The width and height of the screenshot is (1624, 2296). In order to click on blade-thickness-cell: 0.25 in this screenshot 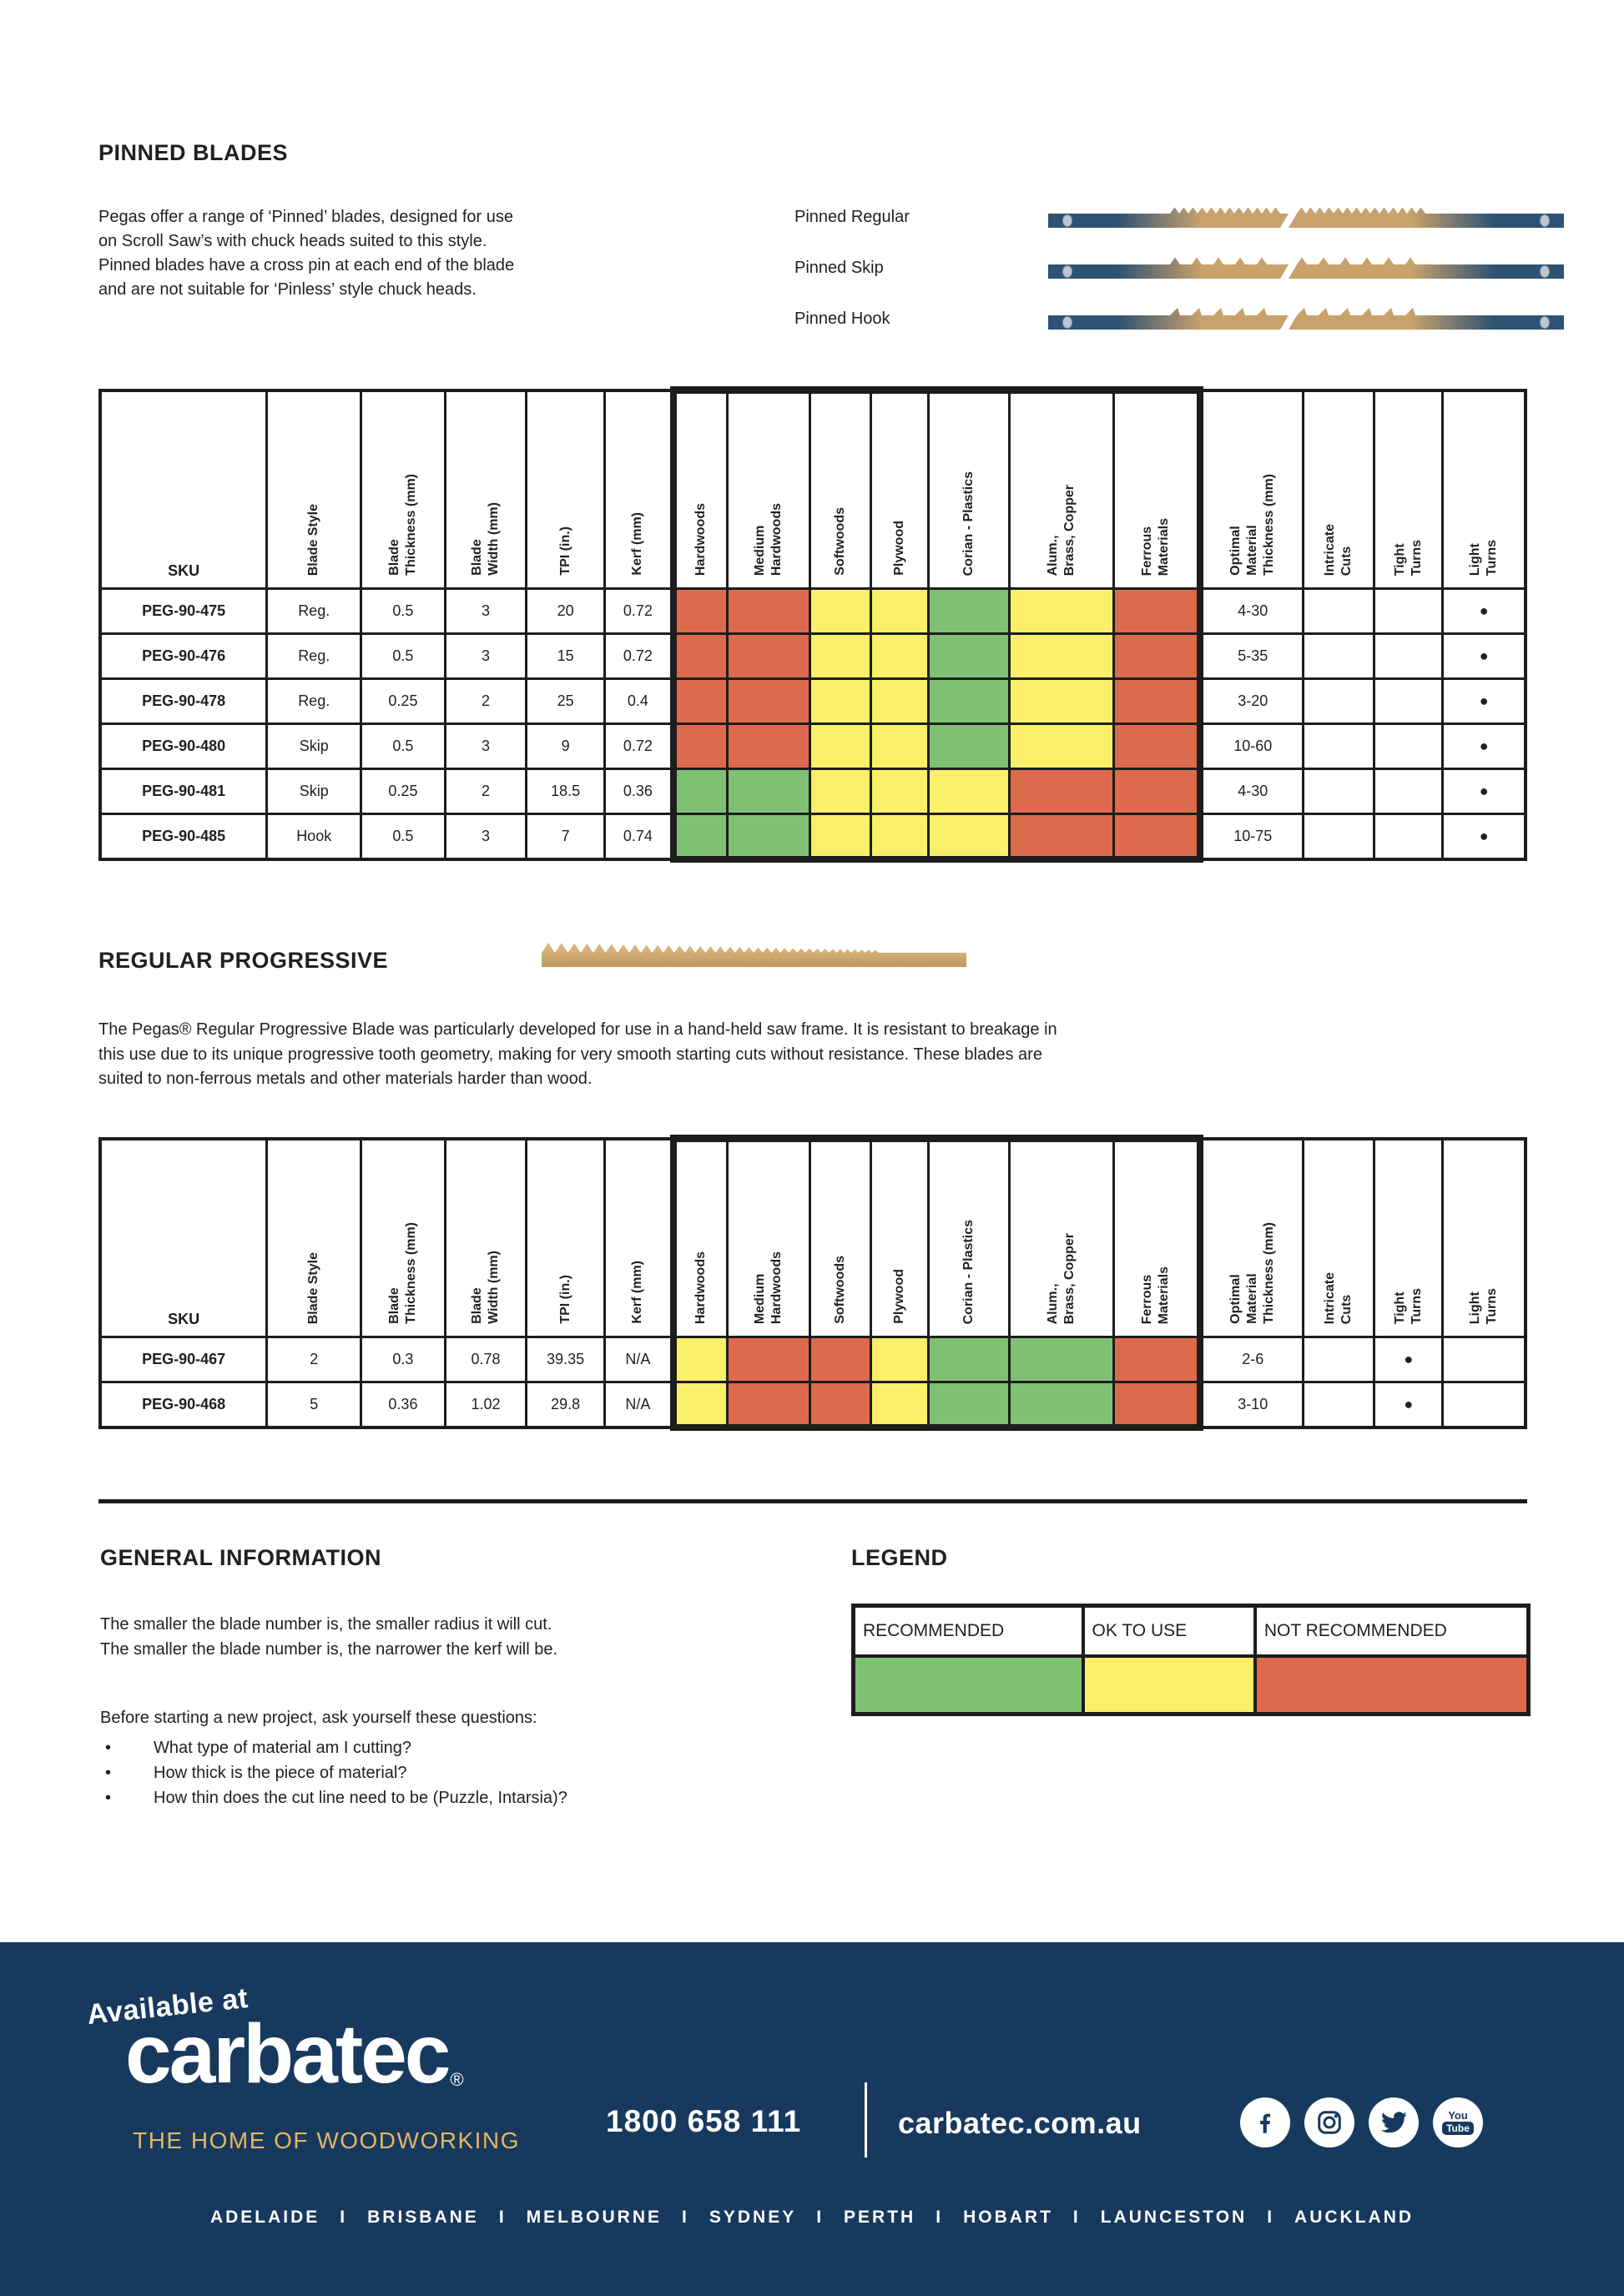, I will do `click(403, 701)`.